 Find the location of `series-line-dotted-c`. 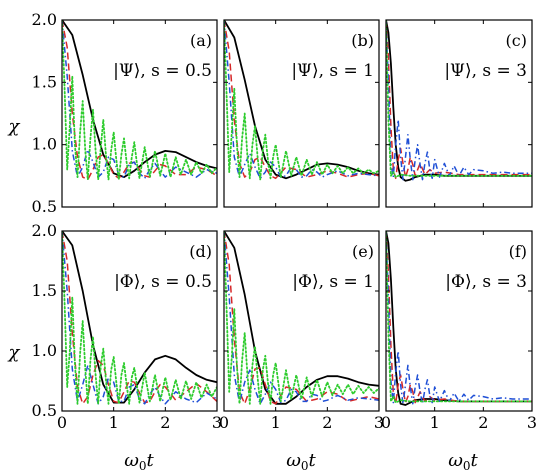

series-line-dotted-c is located at coordinates (459, 99).